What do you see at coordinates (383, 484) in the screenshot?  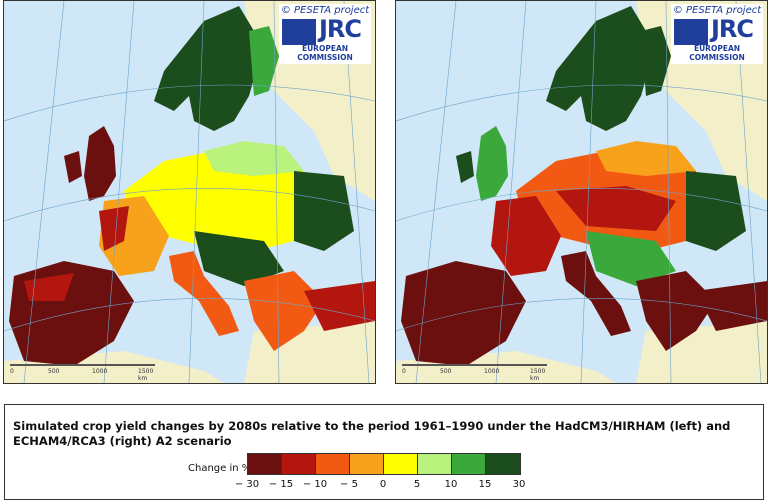 I see `legend-tick-label: 0` at bounding box center [383, 484].